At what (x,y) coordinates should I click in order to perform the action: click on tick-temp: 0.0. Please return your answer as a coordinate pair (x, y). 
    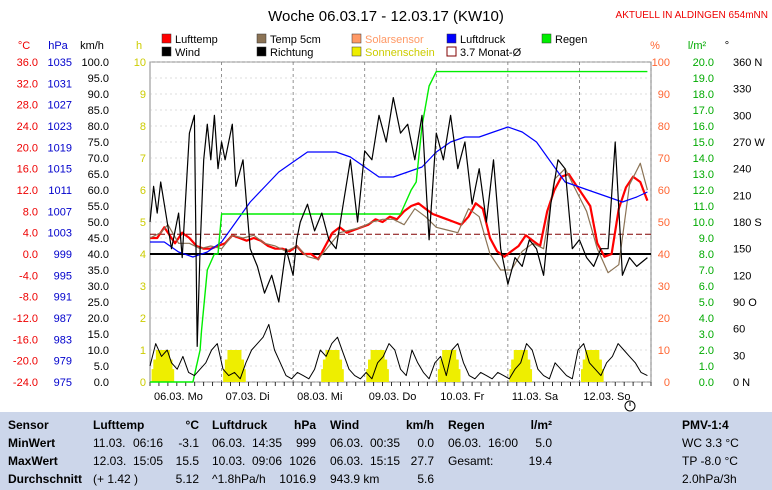
    Looking at the image, I should click on (30, 255).